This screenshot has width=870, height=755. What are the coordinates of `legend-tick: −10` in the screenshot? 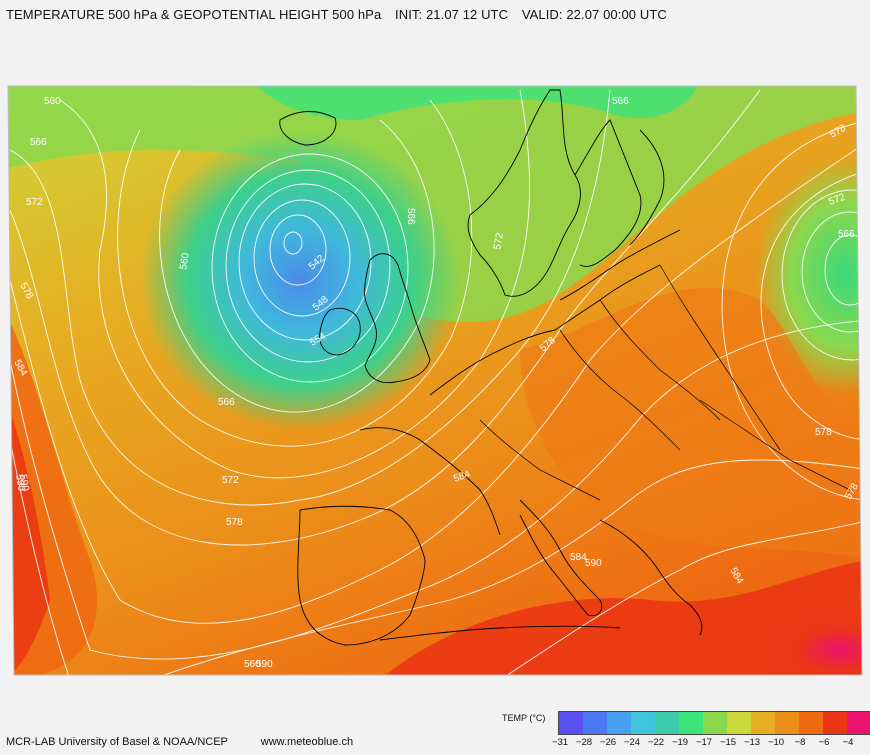 It's located at (776, 742).